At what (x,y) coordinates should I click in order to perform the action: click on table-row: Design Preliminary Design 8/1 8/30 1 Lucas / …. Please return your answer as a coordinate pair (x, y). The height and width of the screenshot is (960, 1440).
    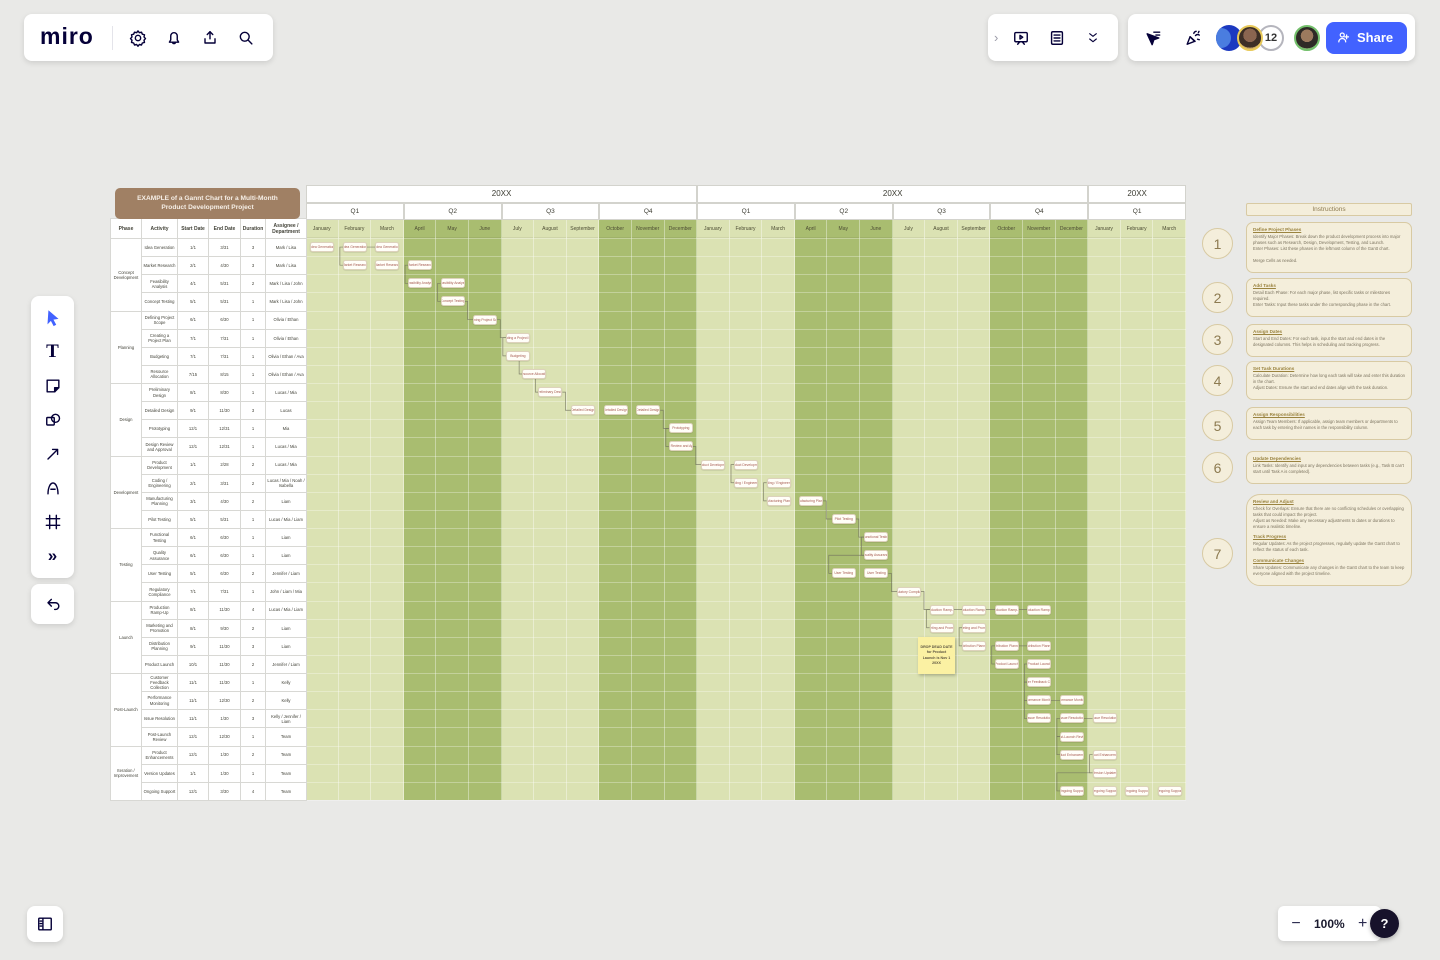
    Looking at the image, I should click on (208, 419).